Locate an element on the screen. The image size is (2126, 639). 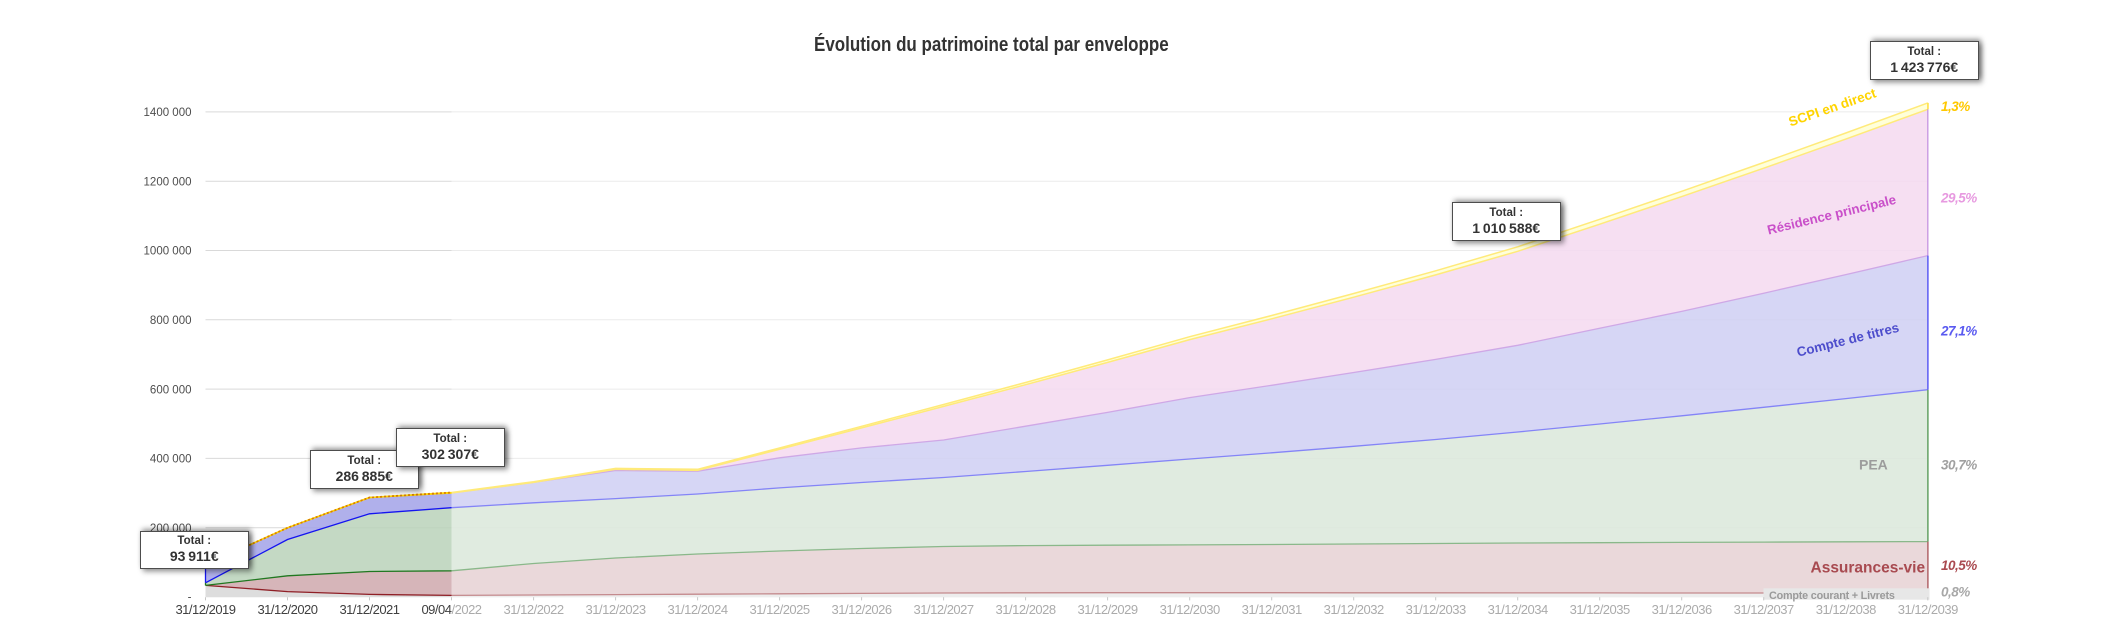
svg-text: 09/04/2022 is located at coordinates (451, 609).